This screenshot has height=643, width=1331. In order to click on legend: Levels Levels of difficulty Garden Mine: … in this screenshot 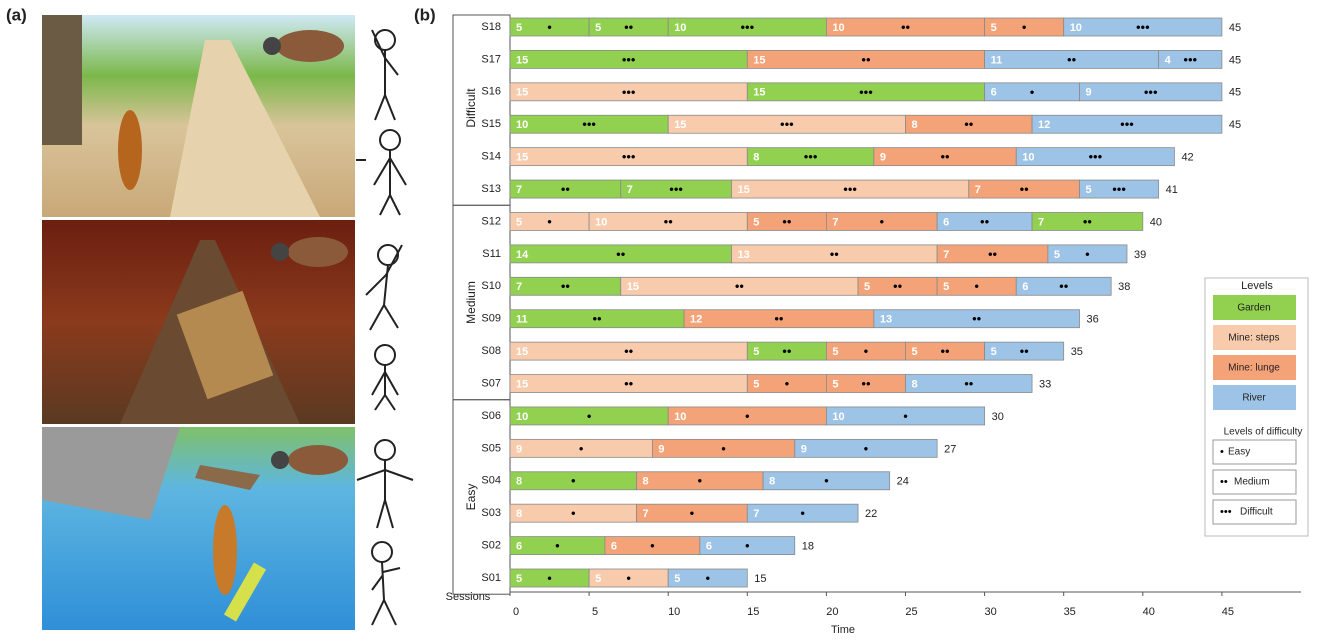, I will do `click(1256, 407)`.